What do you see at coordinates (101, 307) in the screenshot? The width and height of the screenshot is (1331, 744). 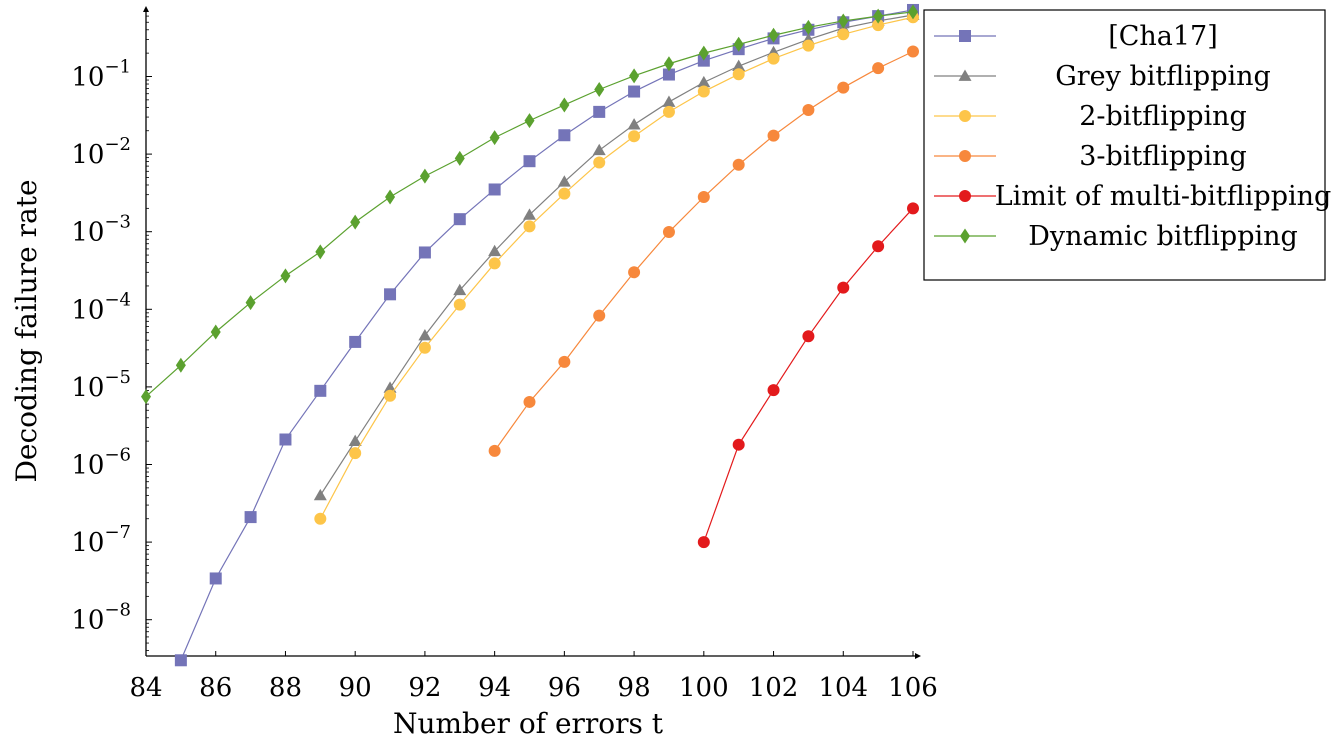 I see `y-tick-label: 10⁻⁴` at bounding box center [101, 307].